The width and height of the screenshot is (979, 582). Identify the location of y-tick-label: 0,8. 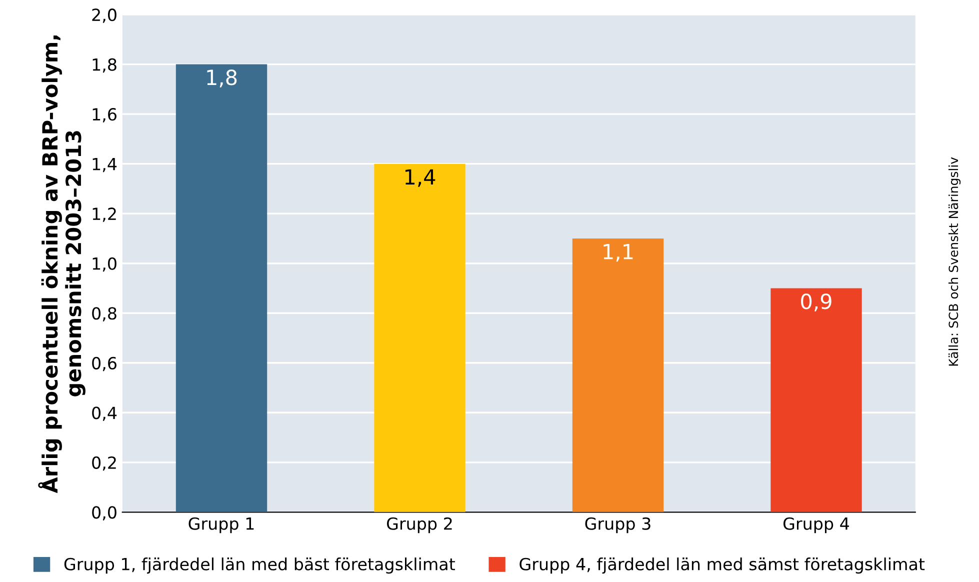
(104, 314).